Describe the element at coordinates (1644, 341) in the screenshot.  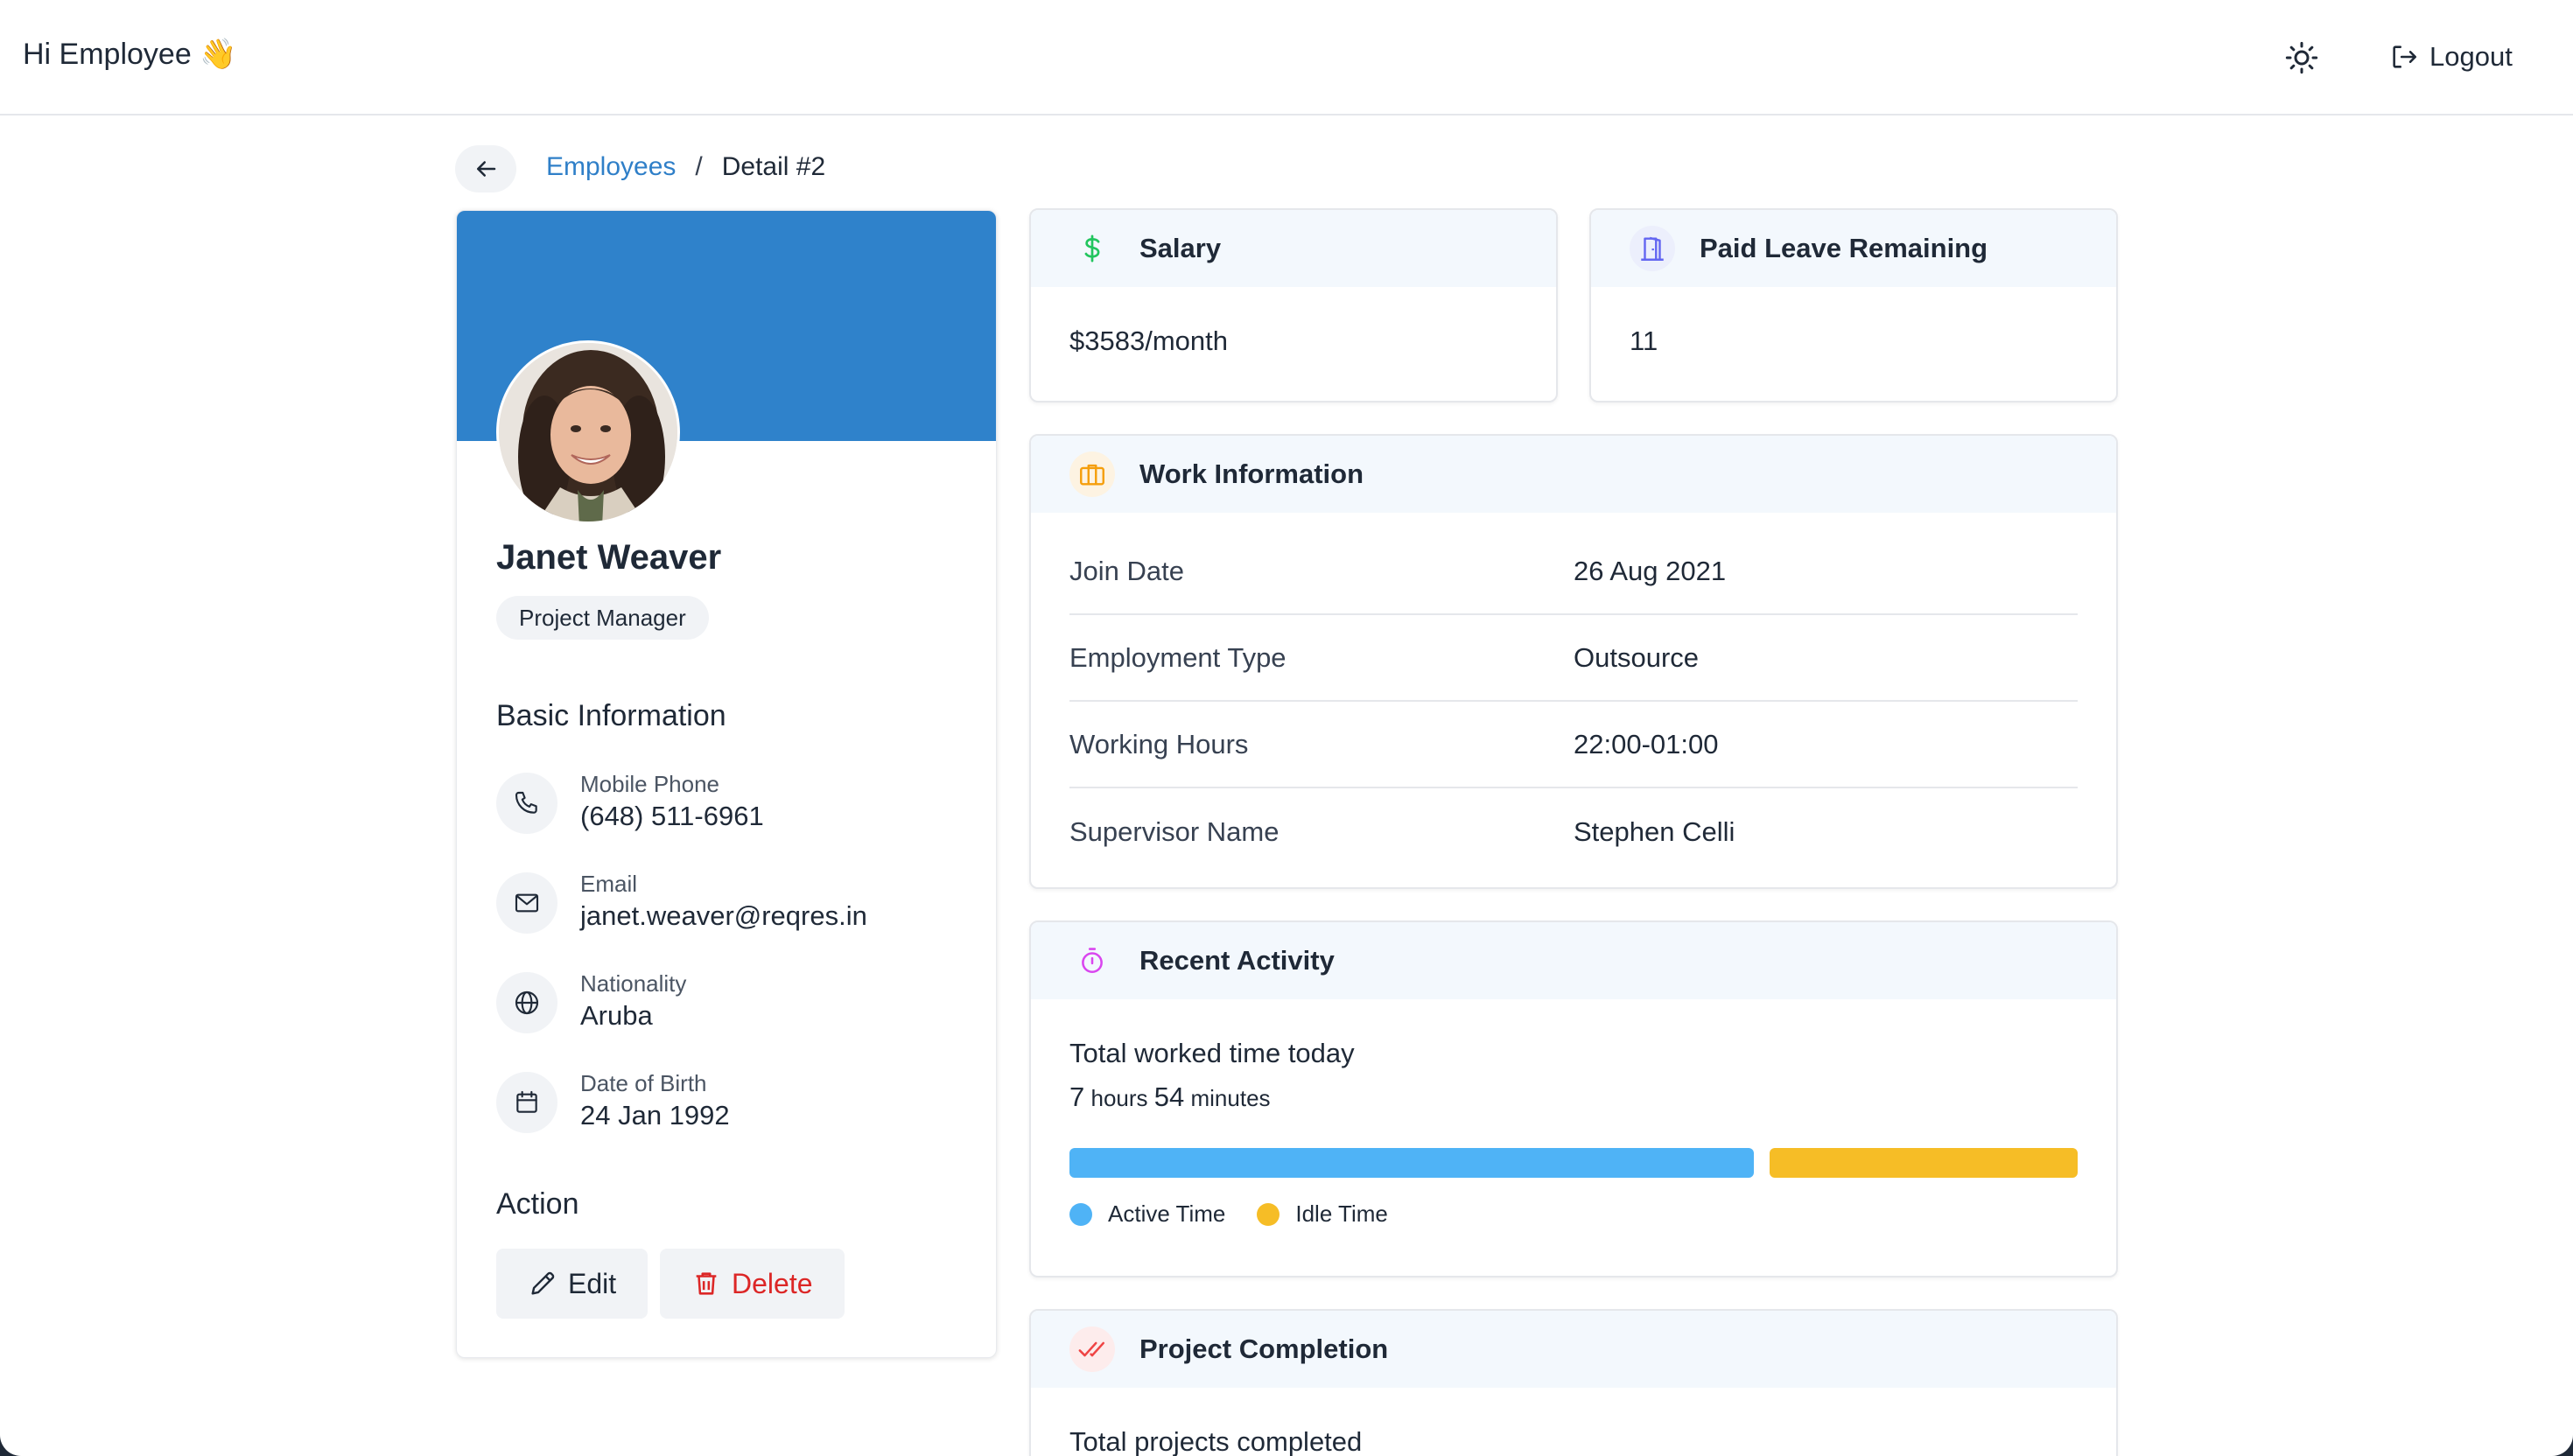
I see `paid-leave-value: 11` at that location.